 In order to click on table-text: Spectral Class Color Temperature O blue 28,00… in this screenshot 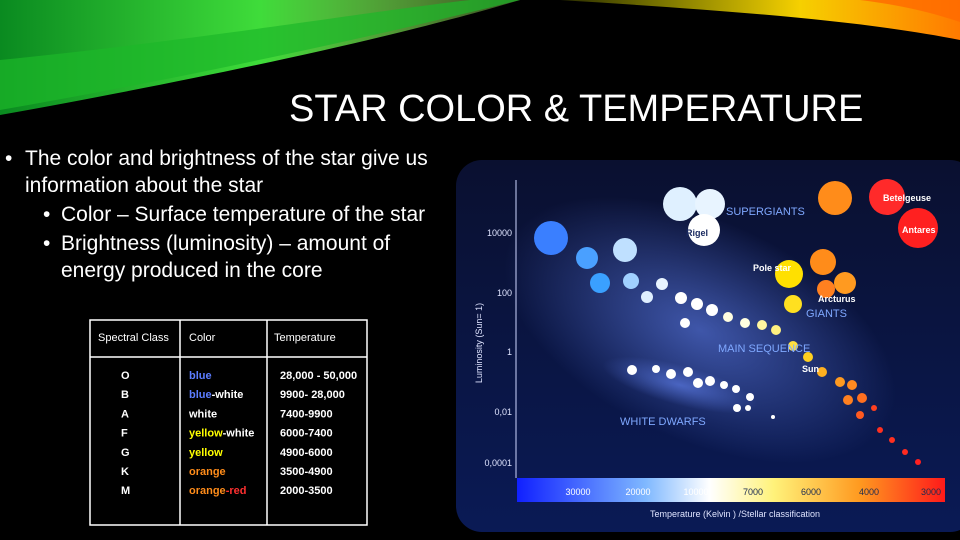, I will do `click(227, 414)`.